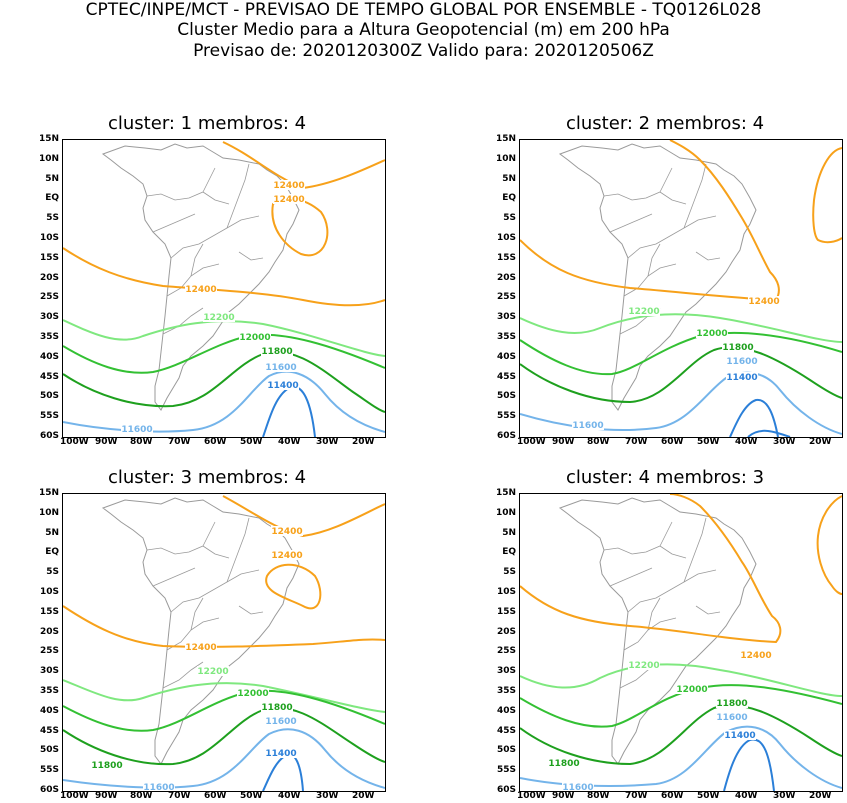 This screenshot has width=847, height=803. Describe the element at coordinates (531, 796) in the screenshot. I see `lon-tick-label: 100W` at that location.